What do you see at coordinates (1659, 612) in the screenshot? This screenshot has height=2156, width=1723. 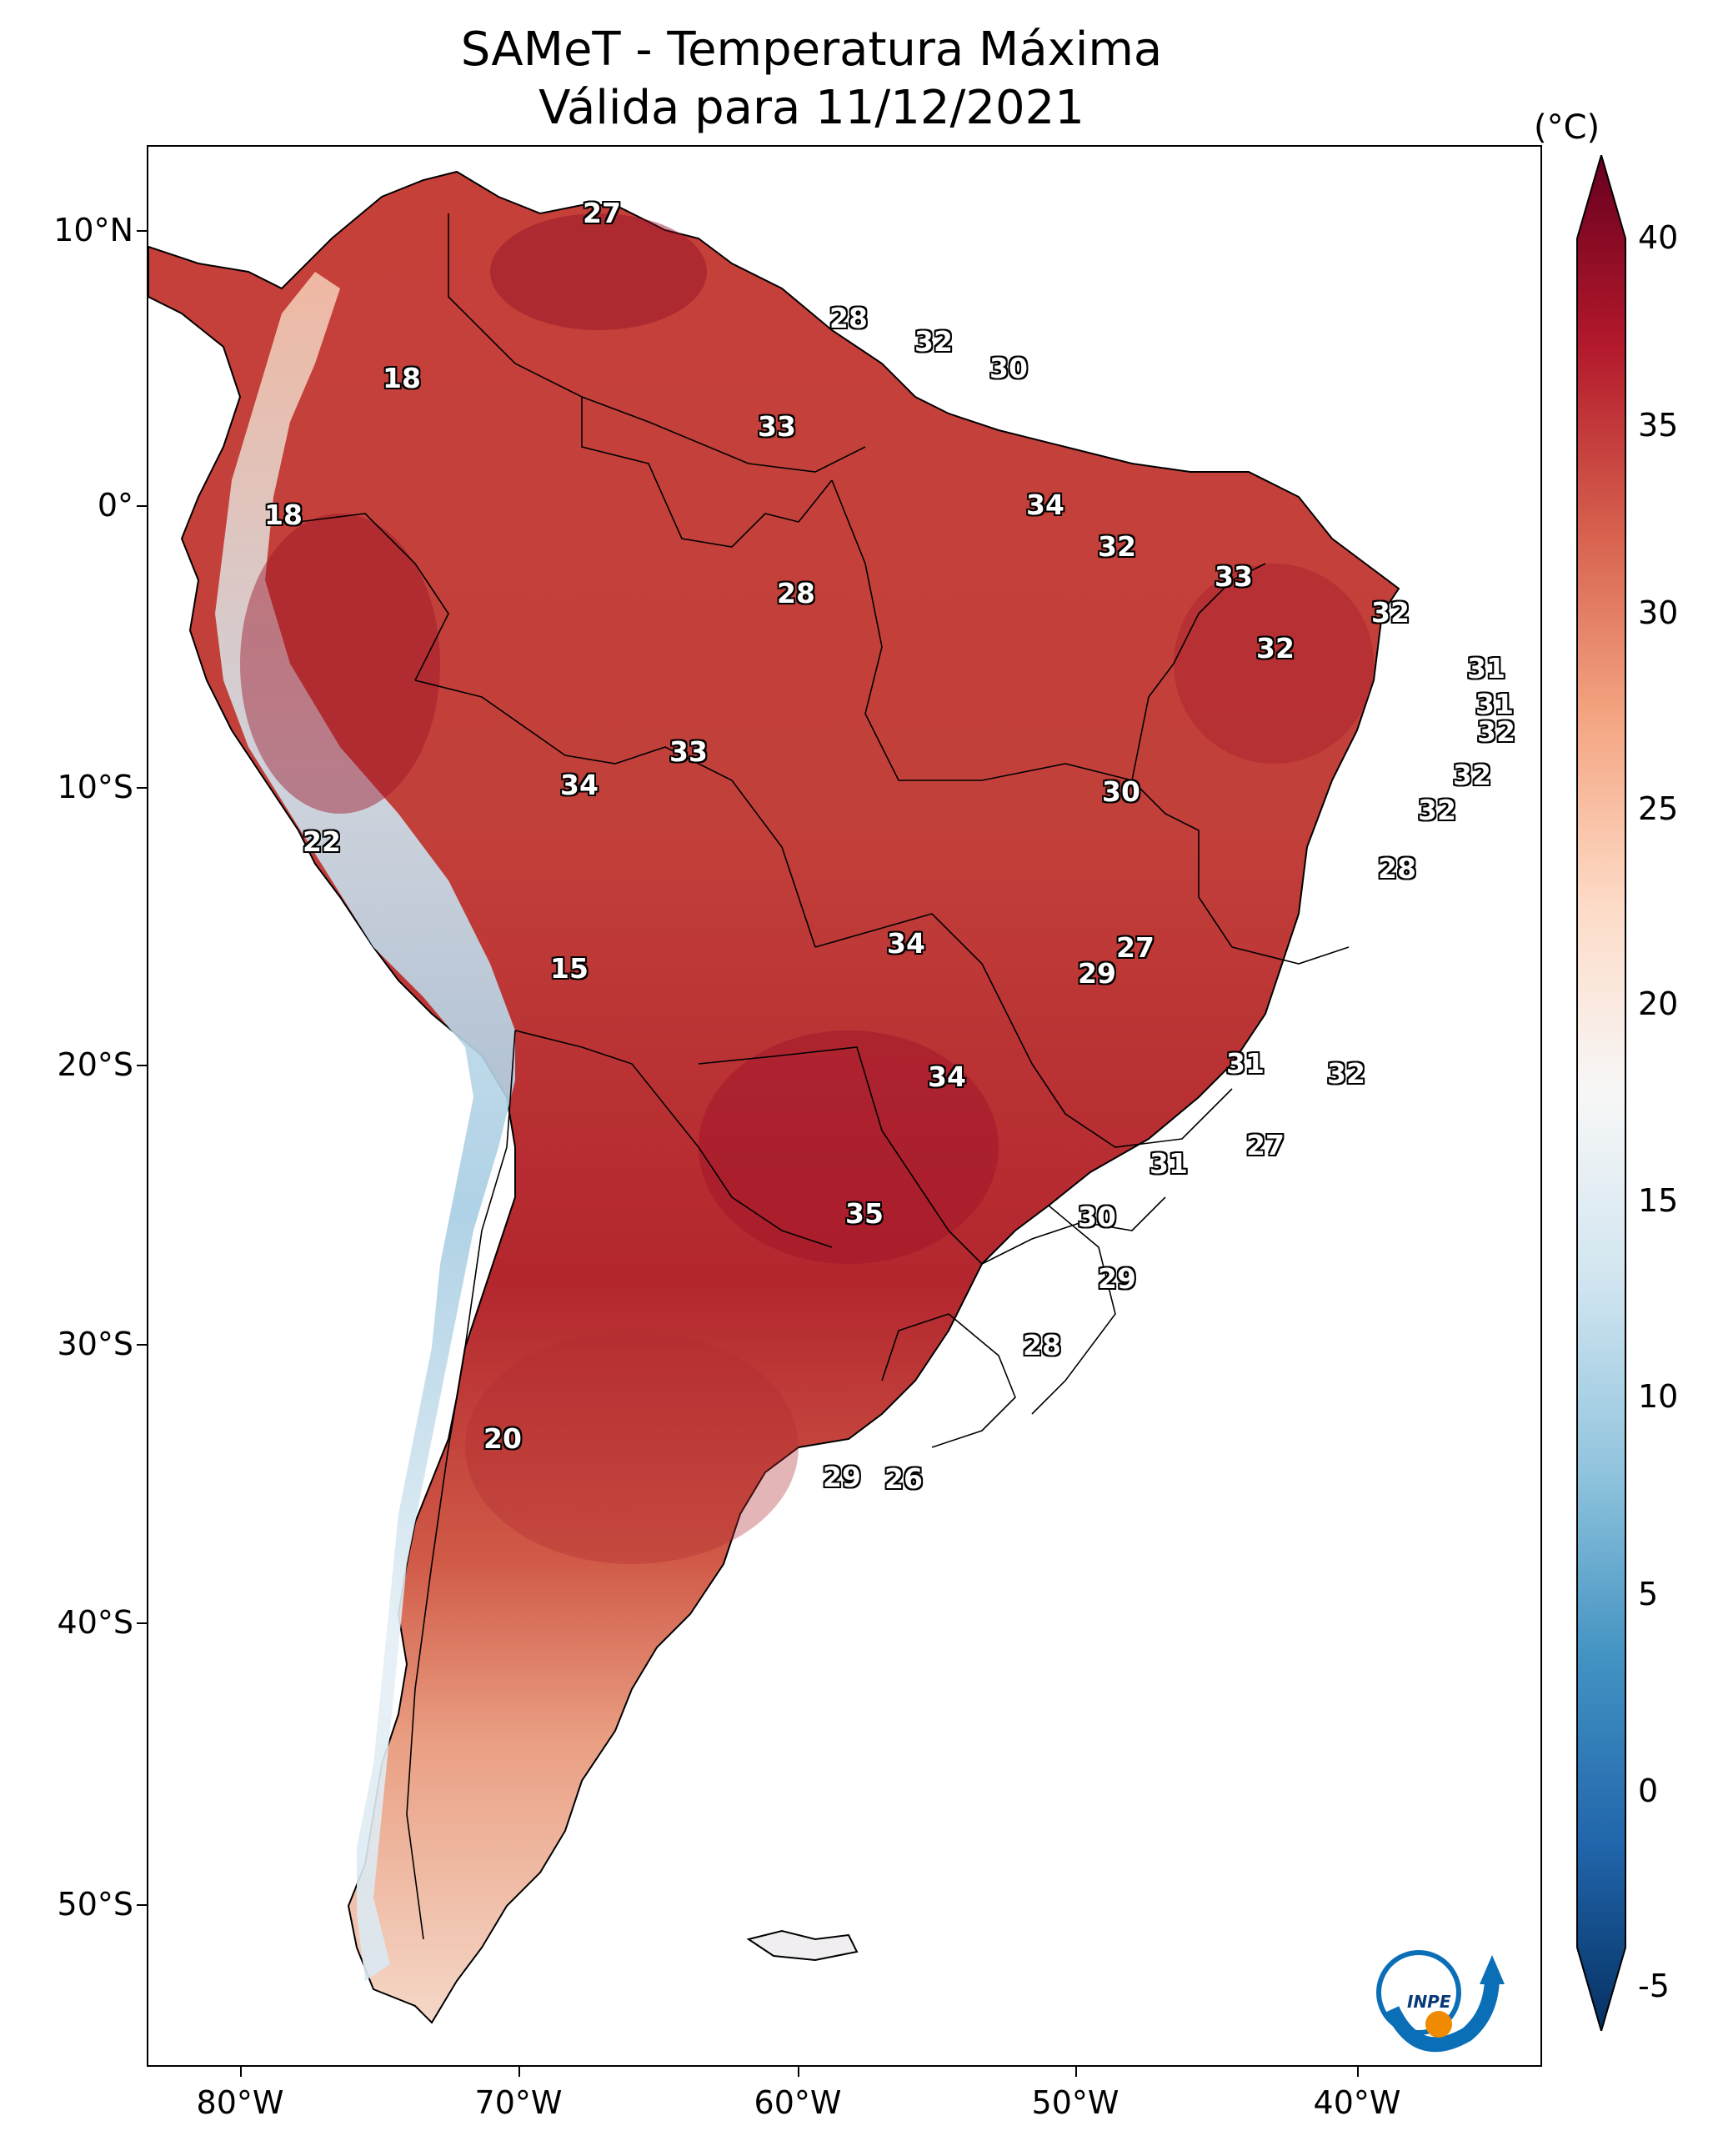 I see `colorbar-tick-label: 30` at bounding box center [1659, 612].